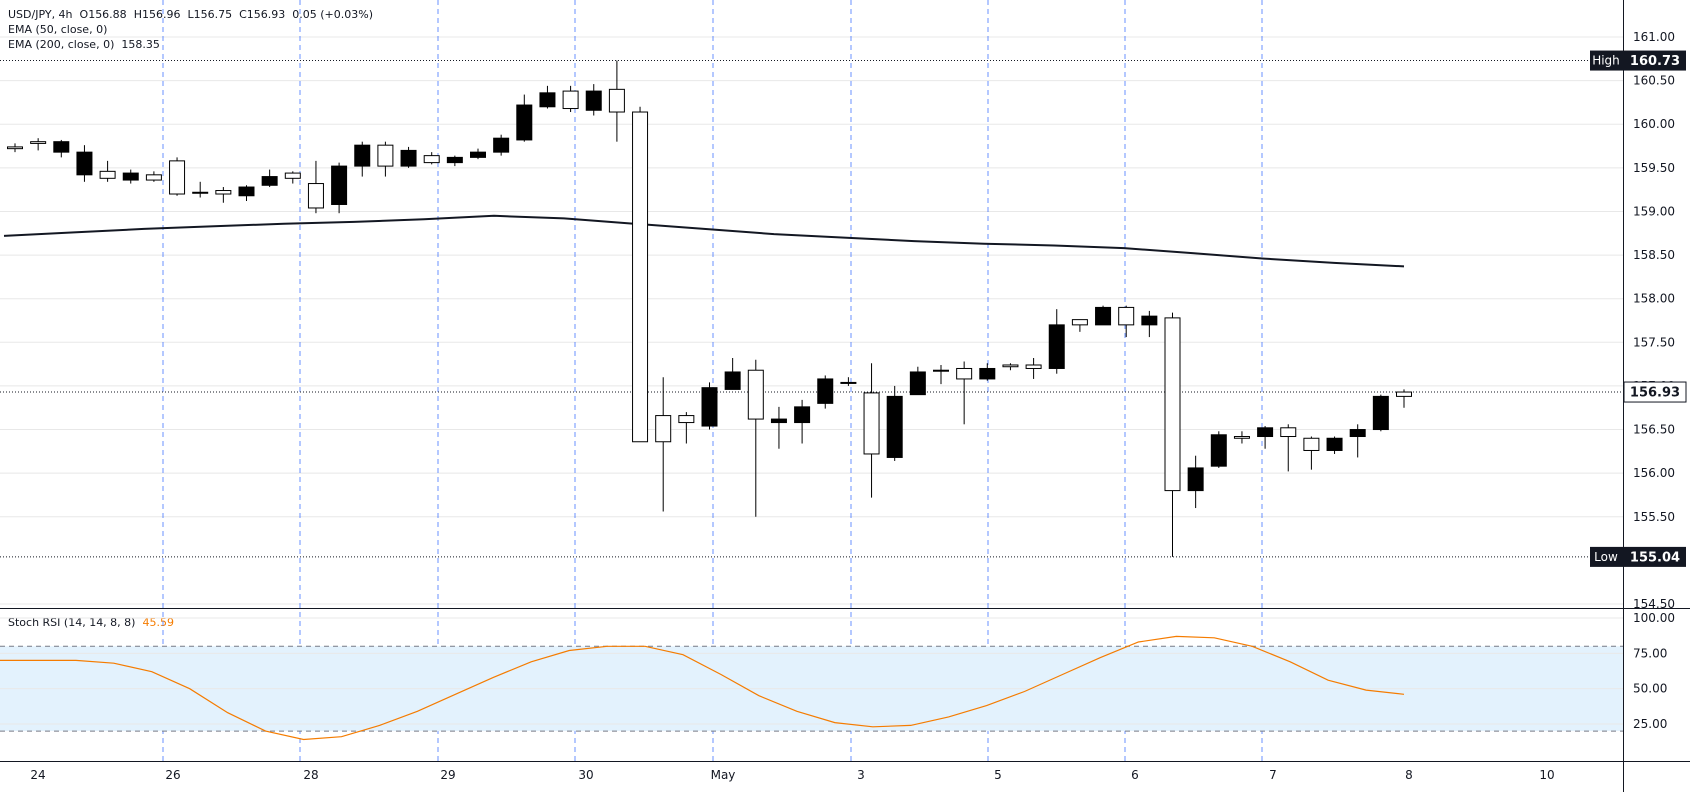 The image size is (1690, 792). Describe the element at coordinates (1654, 299) in the screenshot. I see `price-tick-label: 158.00` at that location.